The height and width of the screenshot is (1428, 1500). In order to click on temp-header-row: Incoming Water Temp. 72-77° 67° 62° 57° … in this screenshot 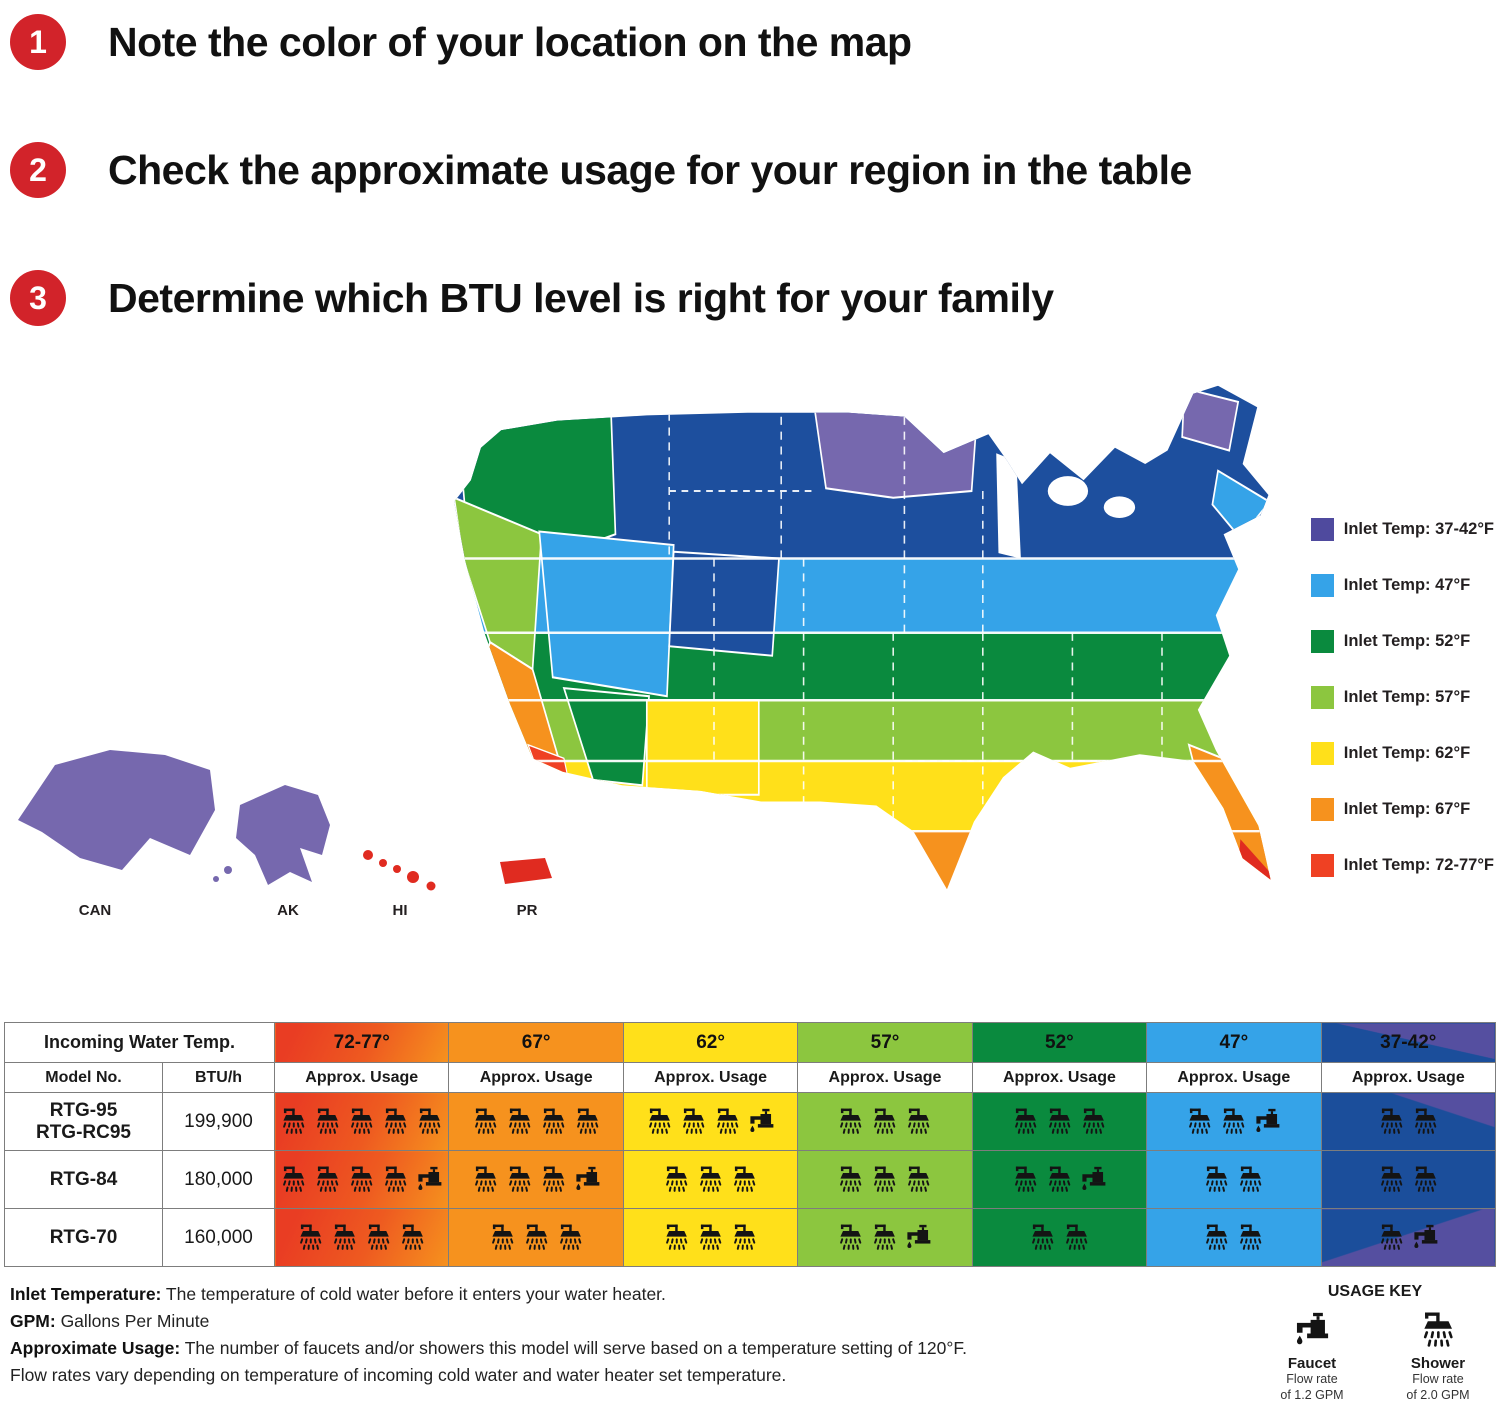, I will do `click(750, 1042)`.